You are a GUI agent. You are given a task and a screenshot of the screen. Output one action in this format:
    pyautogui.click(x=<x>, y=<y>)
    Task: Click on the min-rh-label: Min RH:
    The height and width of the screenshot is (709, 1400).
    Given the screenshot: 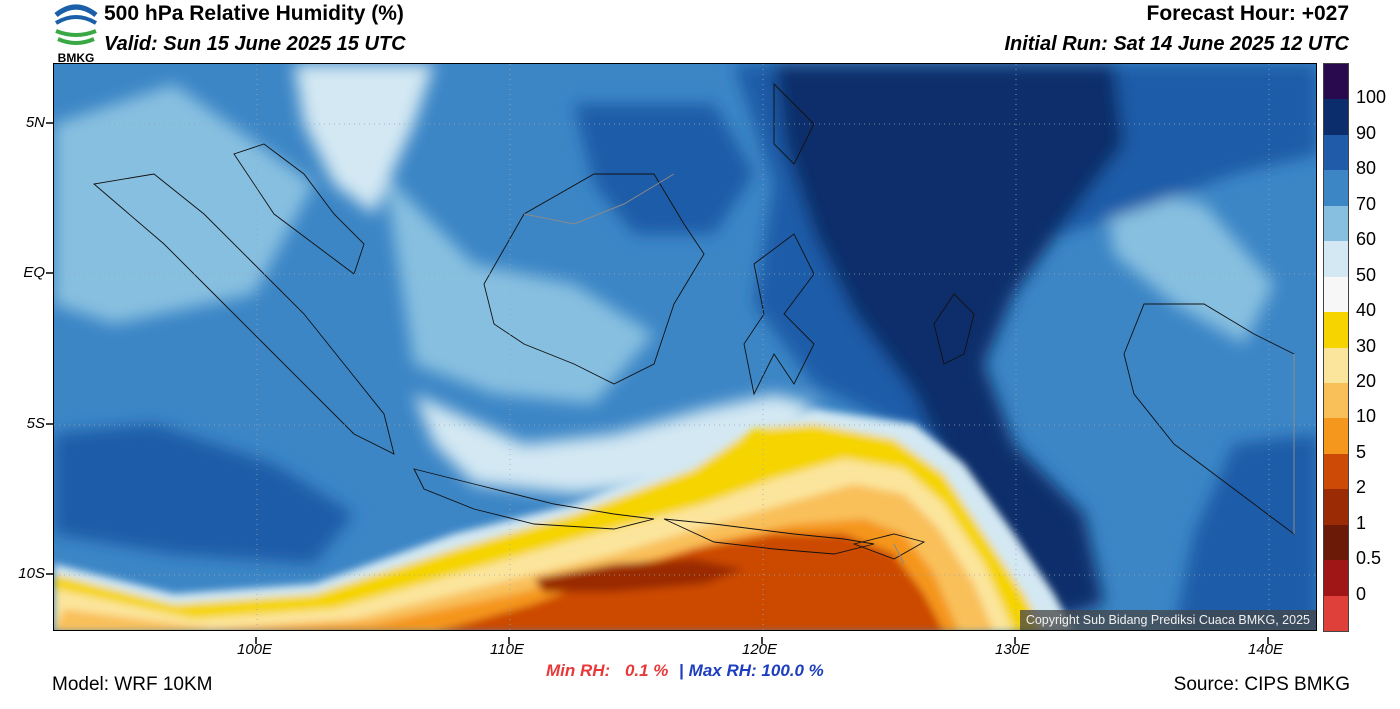 What is the action you would take?
    pyautogui.click(x=578, y=670)
    